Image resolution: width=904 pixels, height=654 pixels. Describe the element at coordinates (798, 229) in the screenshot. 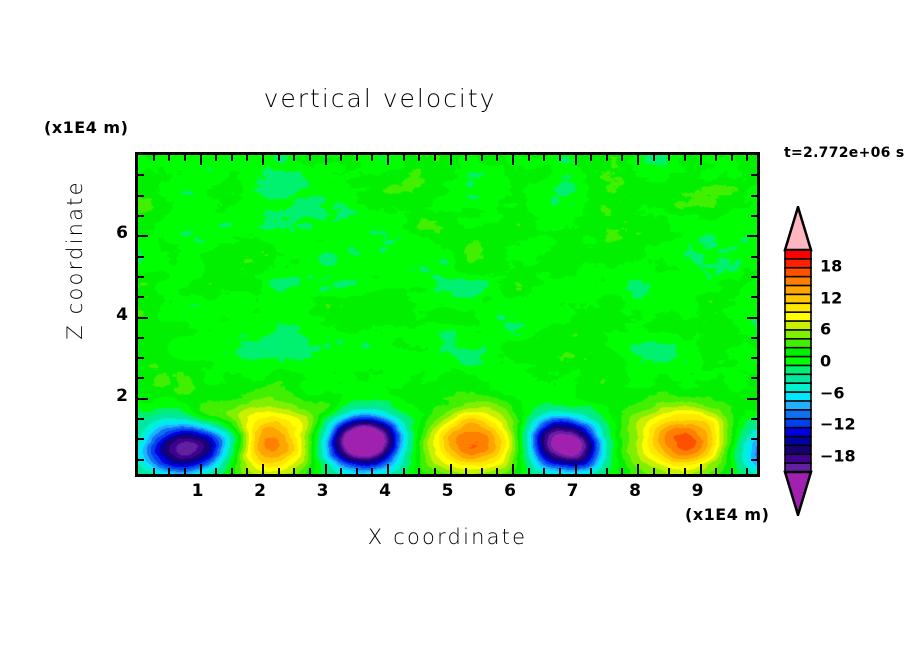

I see `colorbar-over-range-cap` at that location.